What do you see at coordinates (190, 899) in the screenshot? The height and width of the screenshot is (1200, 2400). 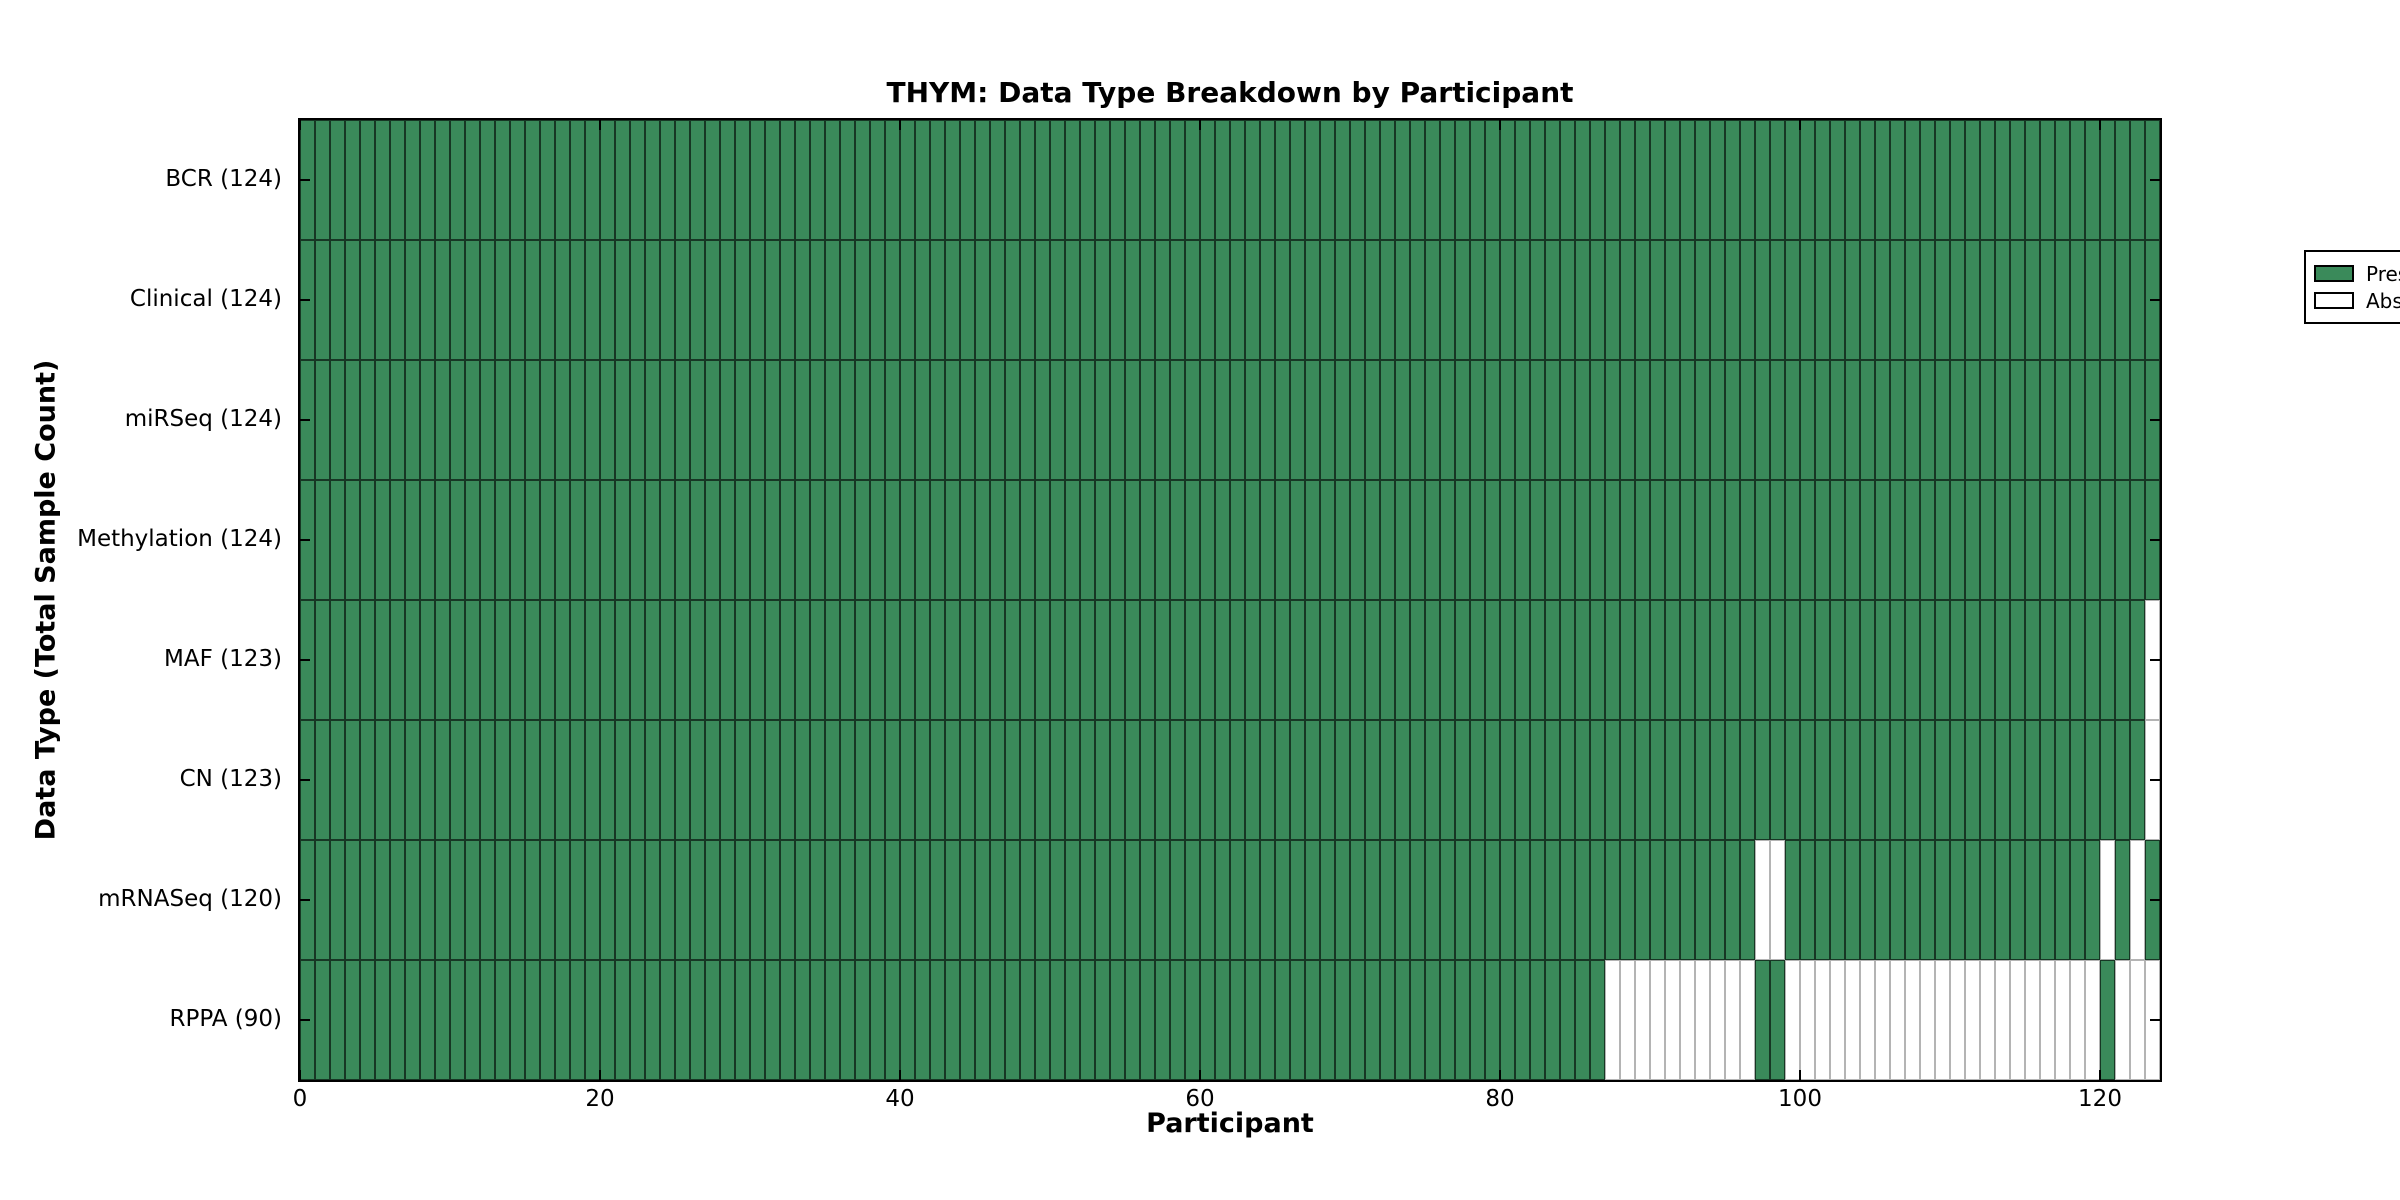 I see `y-tick-label: mRNASeq (120)` at bounding box center [190, 899].